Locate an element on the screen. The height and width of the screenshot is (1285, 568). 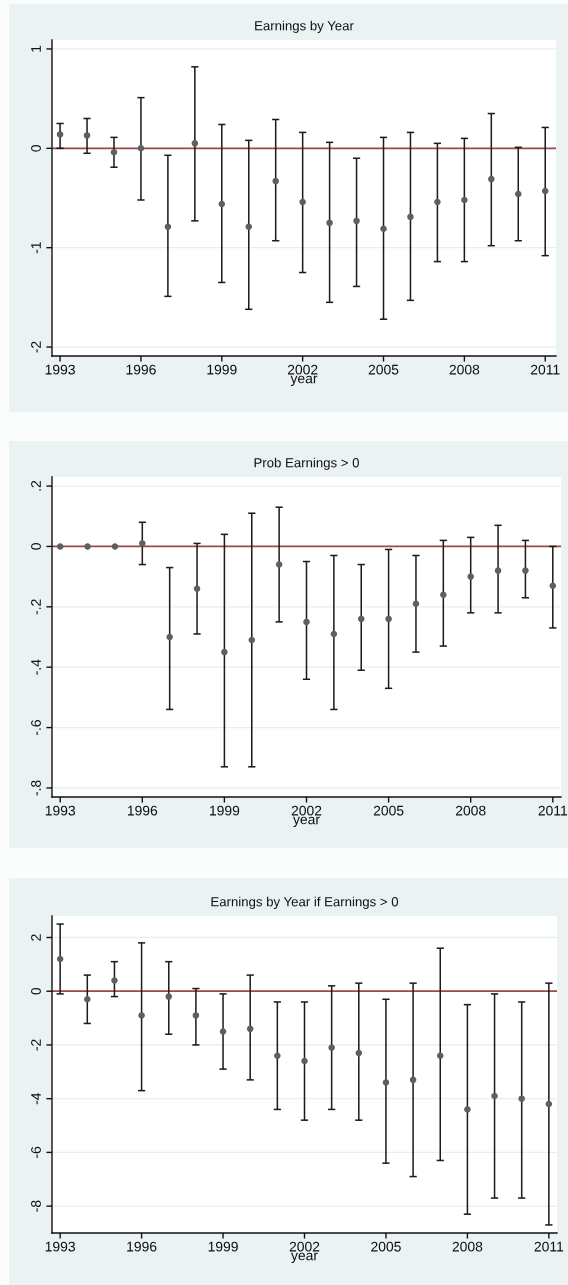
y-tick-label: .2 is located at coordinates (36, 485).